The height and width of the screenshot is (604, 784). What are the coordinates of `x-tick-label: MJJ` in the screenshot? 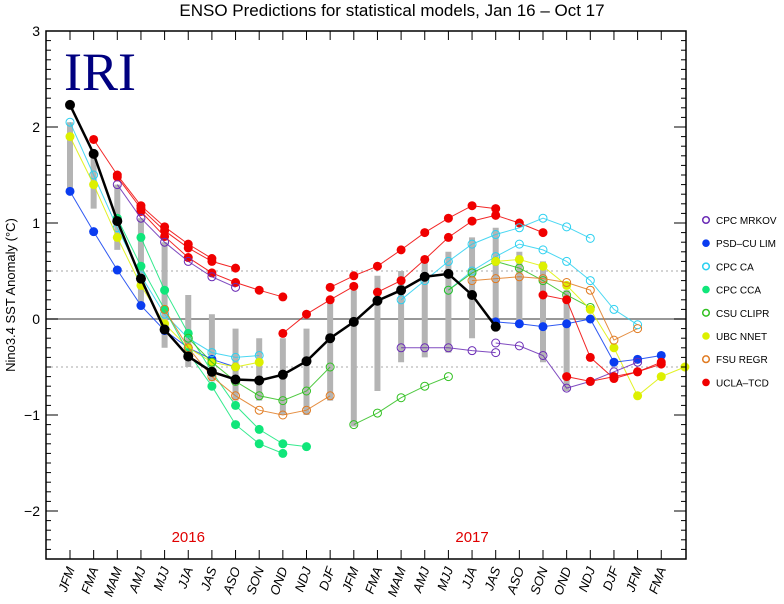 It's located at (445, 578).